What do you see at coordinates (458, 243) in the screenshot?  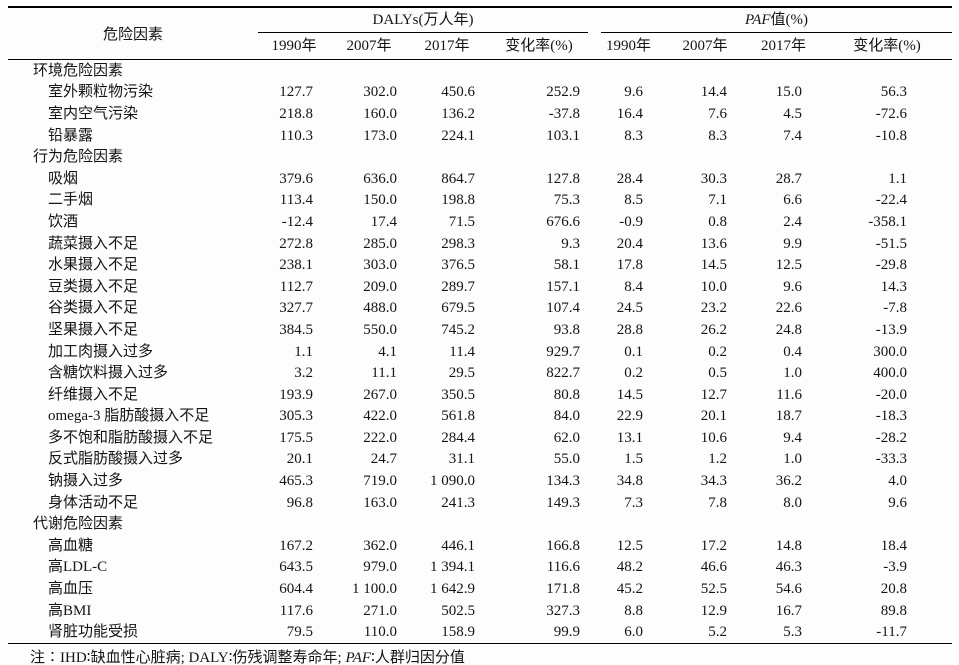 I see `value-cell: 298.3` at bounding box center [458, 243].